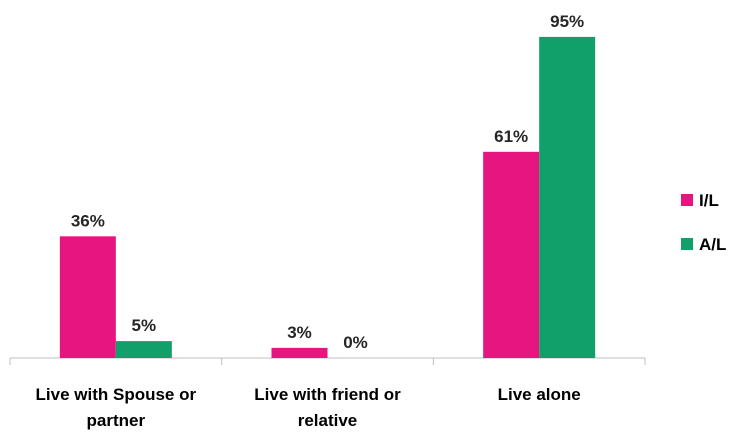 The image size is (744, 432). Describe the element at coordinates (511, 136) in the screenshot. I see `data-label: 61%` at that location.